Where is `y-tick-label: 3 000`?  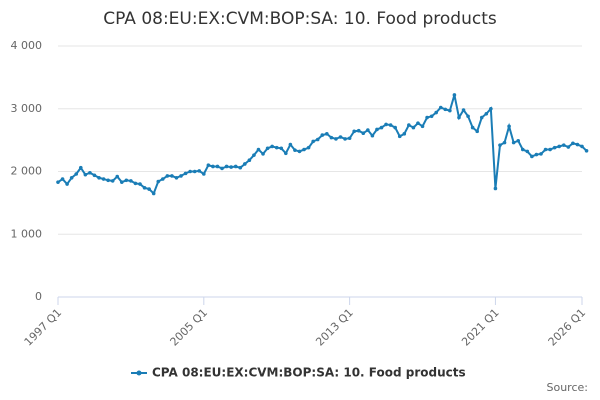
y-tick-label: 3 000 is located at coordinates (27, 108).